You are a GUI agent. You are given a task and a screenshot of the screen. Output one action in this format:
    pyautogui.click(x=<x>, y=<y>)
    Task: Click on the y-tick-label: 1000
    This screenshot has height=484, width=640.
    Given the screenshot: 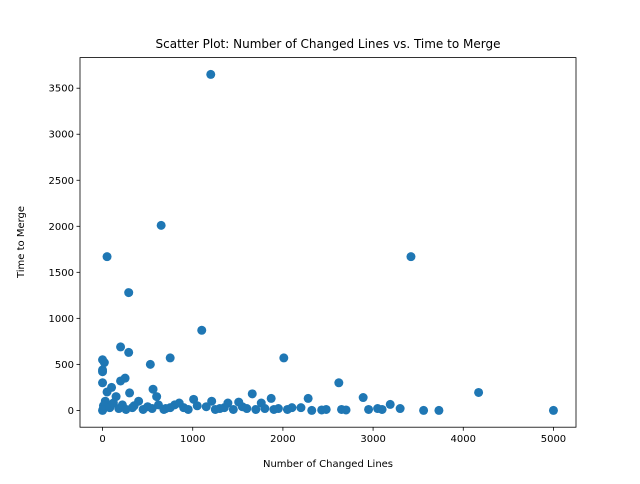 What is the action you would take?
    pyautogui.click(x=61, y=319)
    